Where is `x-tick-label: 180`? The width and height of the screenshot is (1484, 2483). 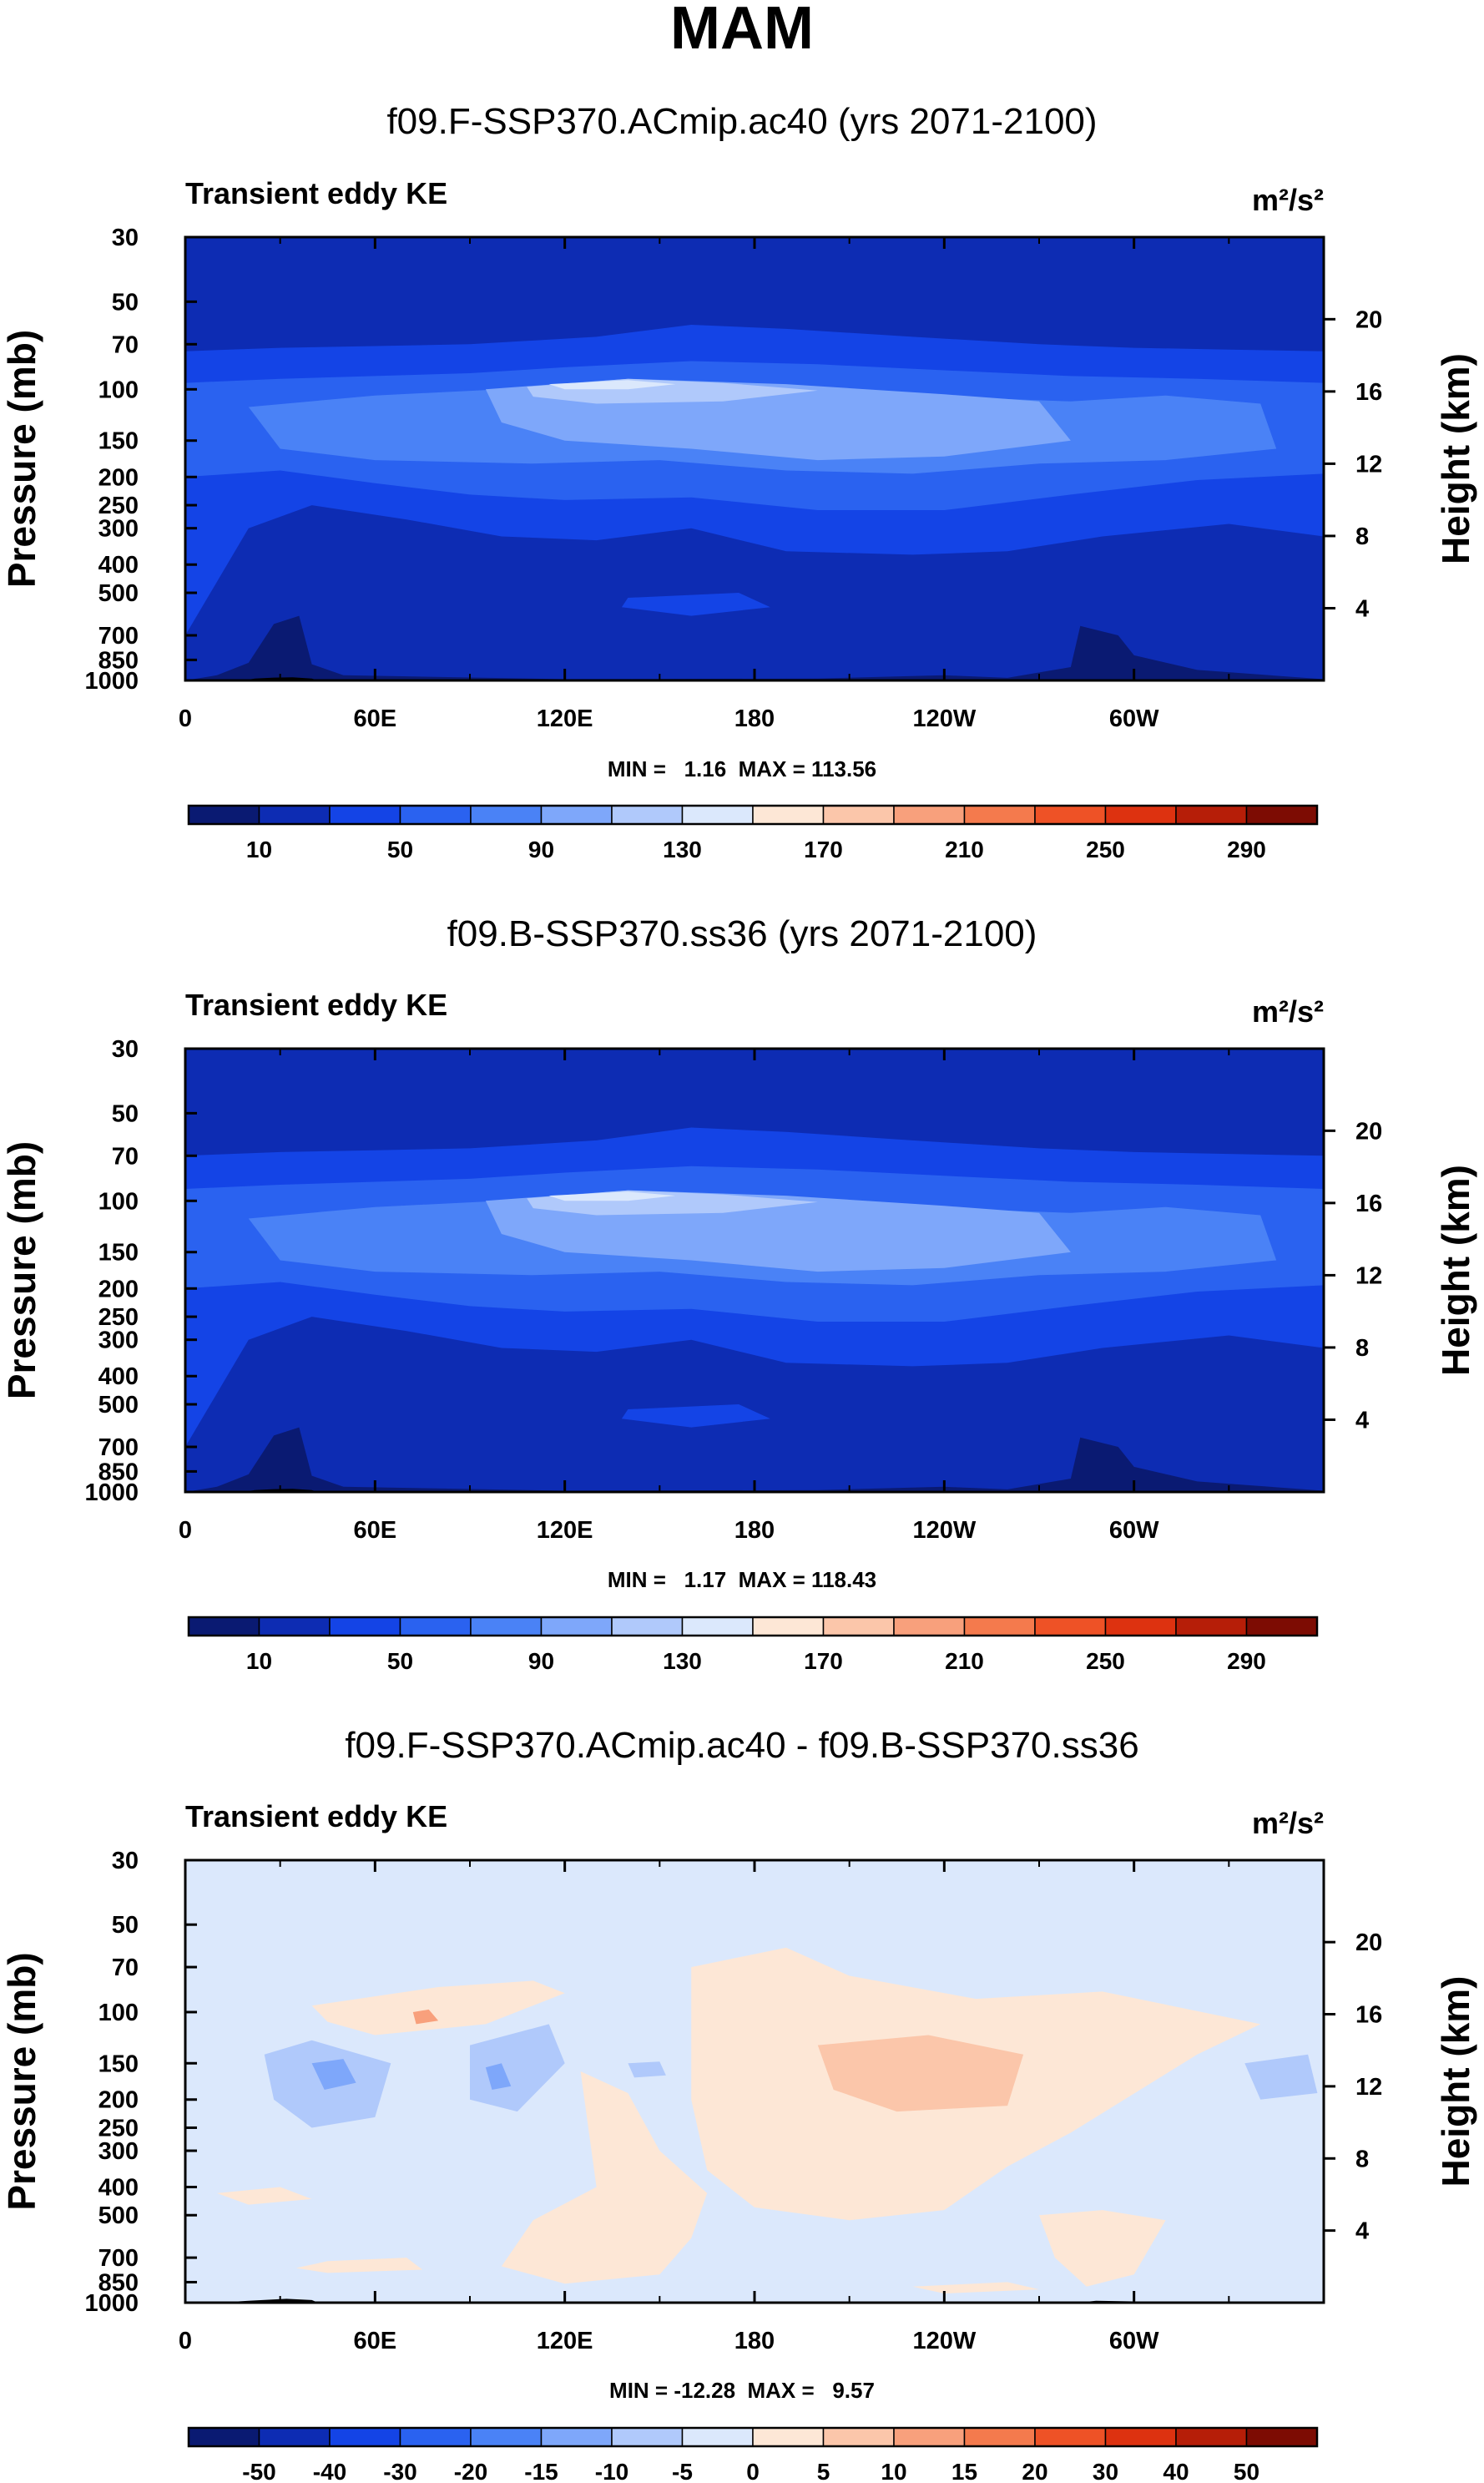
x-tick-label: 180 is located at coordinates (754, 1530).